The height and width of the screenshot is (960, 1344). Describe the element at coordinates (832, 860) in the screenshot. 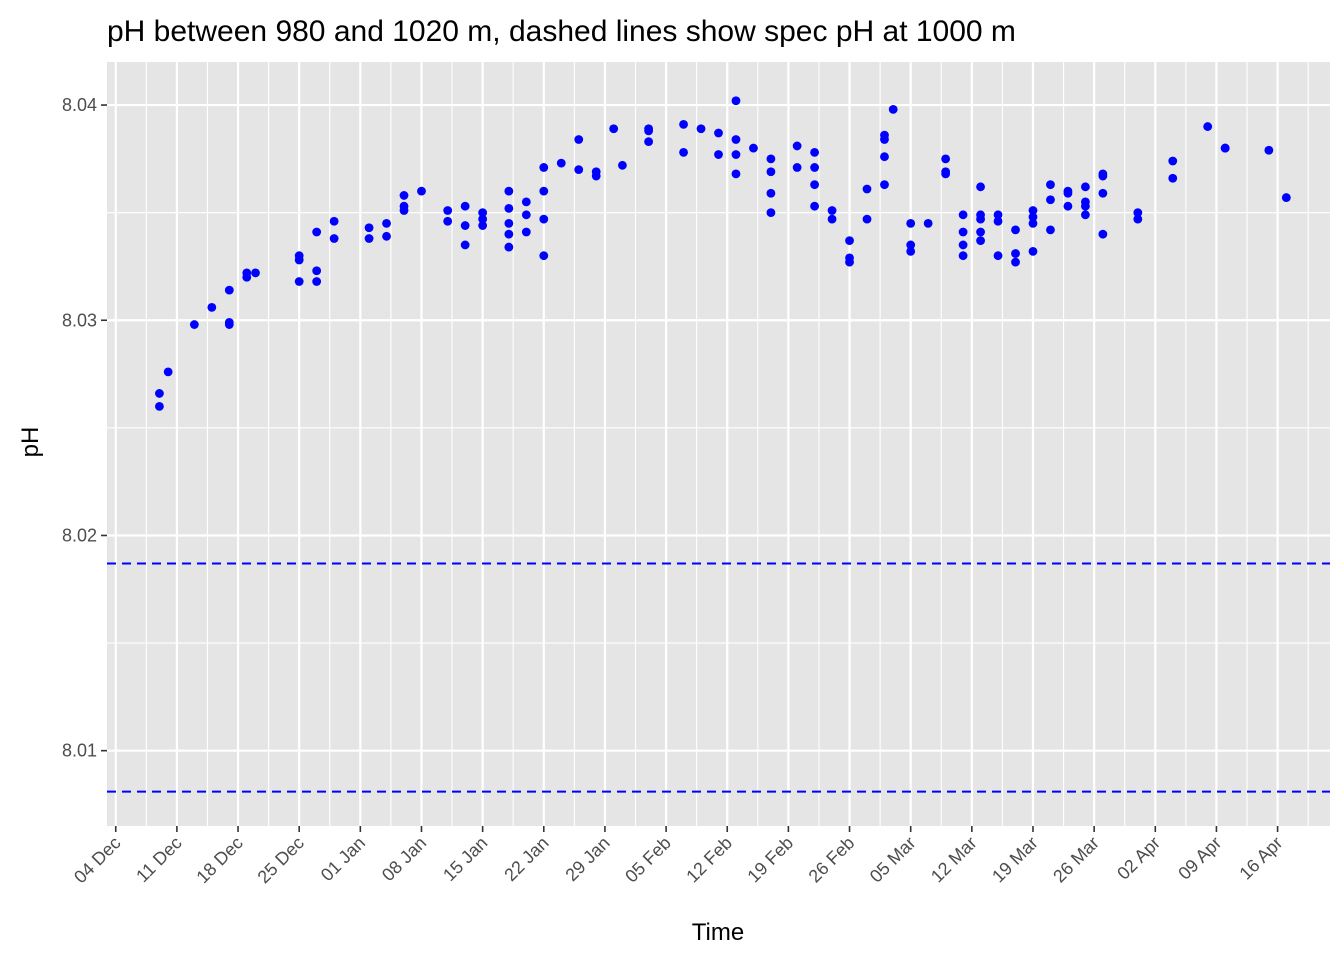

I see `x-tick-label: 26 Feb` at that location.